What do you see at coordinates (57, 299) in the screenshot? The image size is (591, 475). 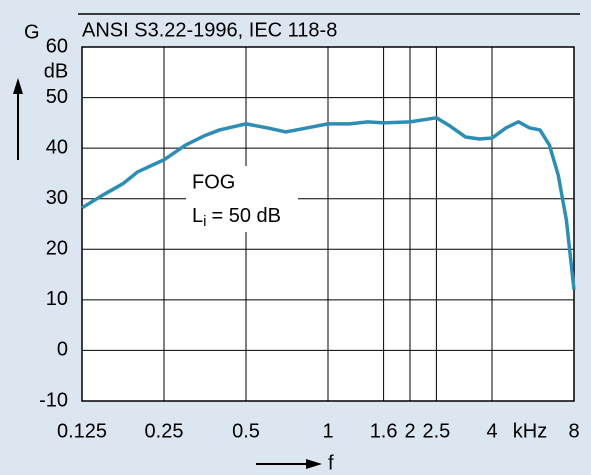 I see `y-tick-label: 10` at bounding box center [57, 299].